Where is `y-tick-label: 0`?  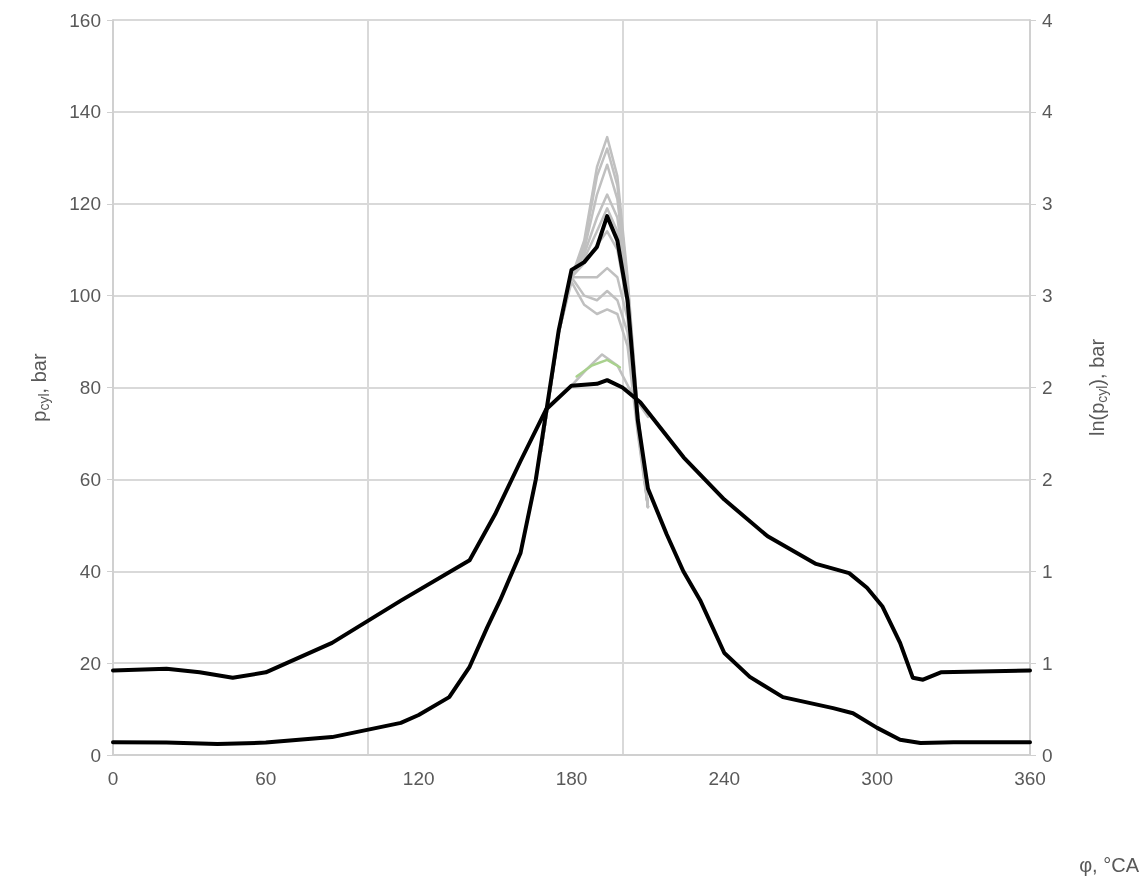
y-tick-label: 0 is located at coordinates (95, 755).